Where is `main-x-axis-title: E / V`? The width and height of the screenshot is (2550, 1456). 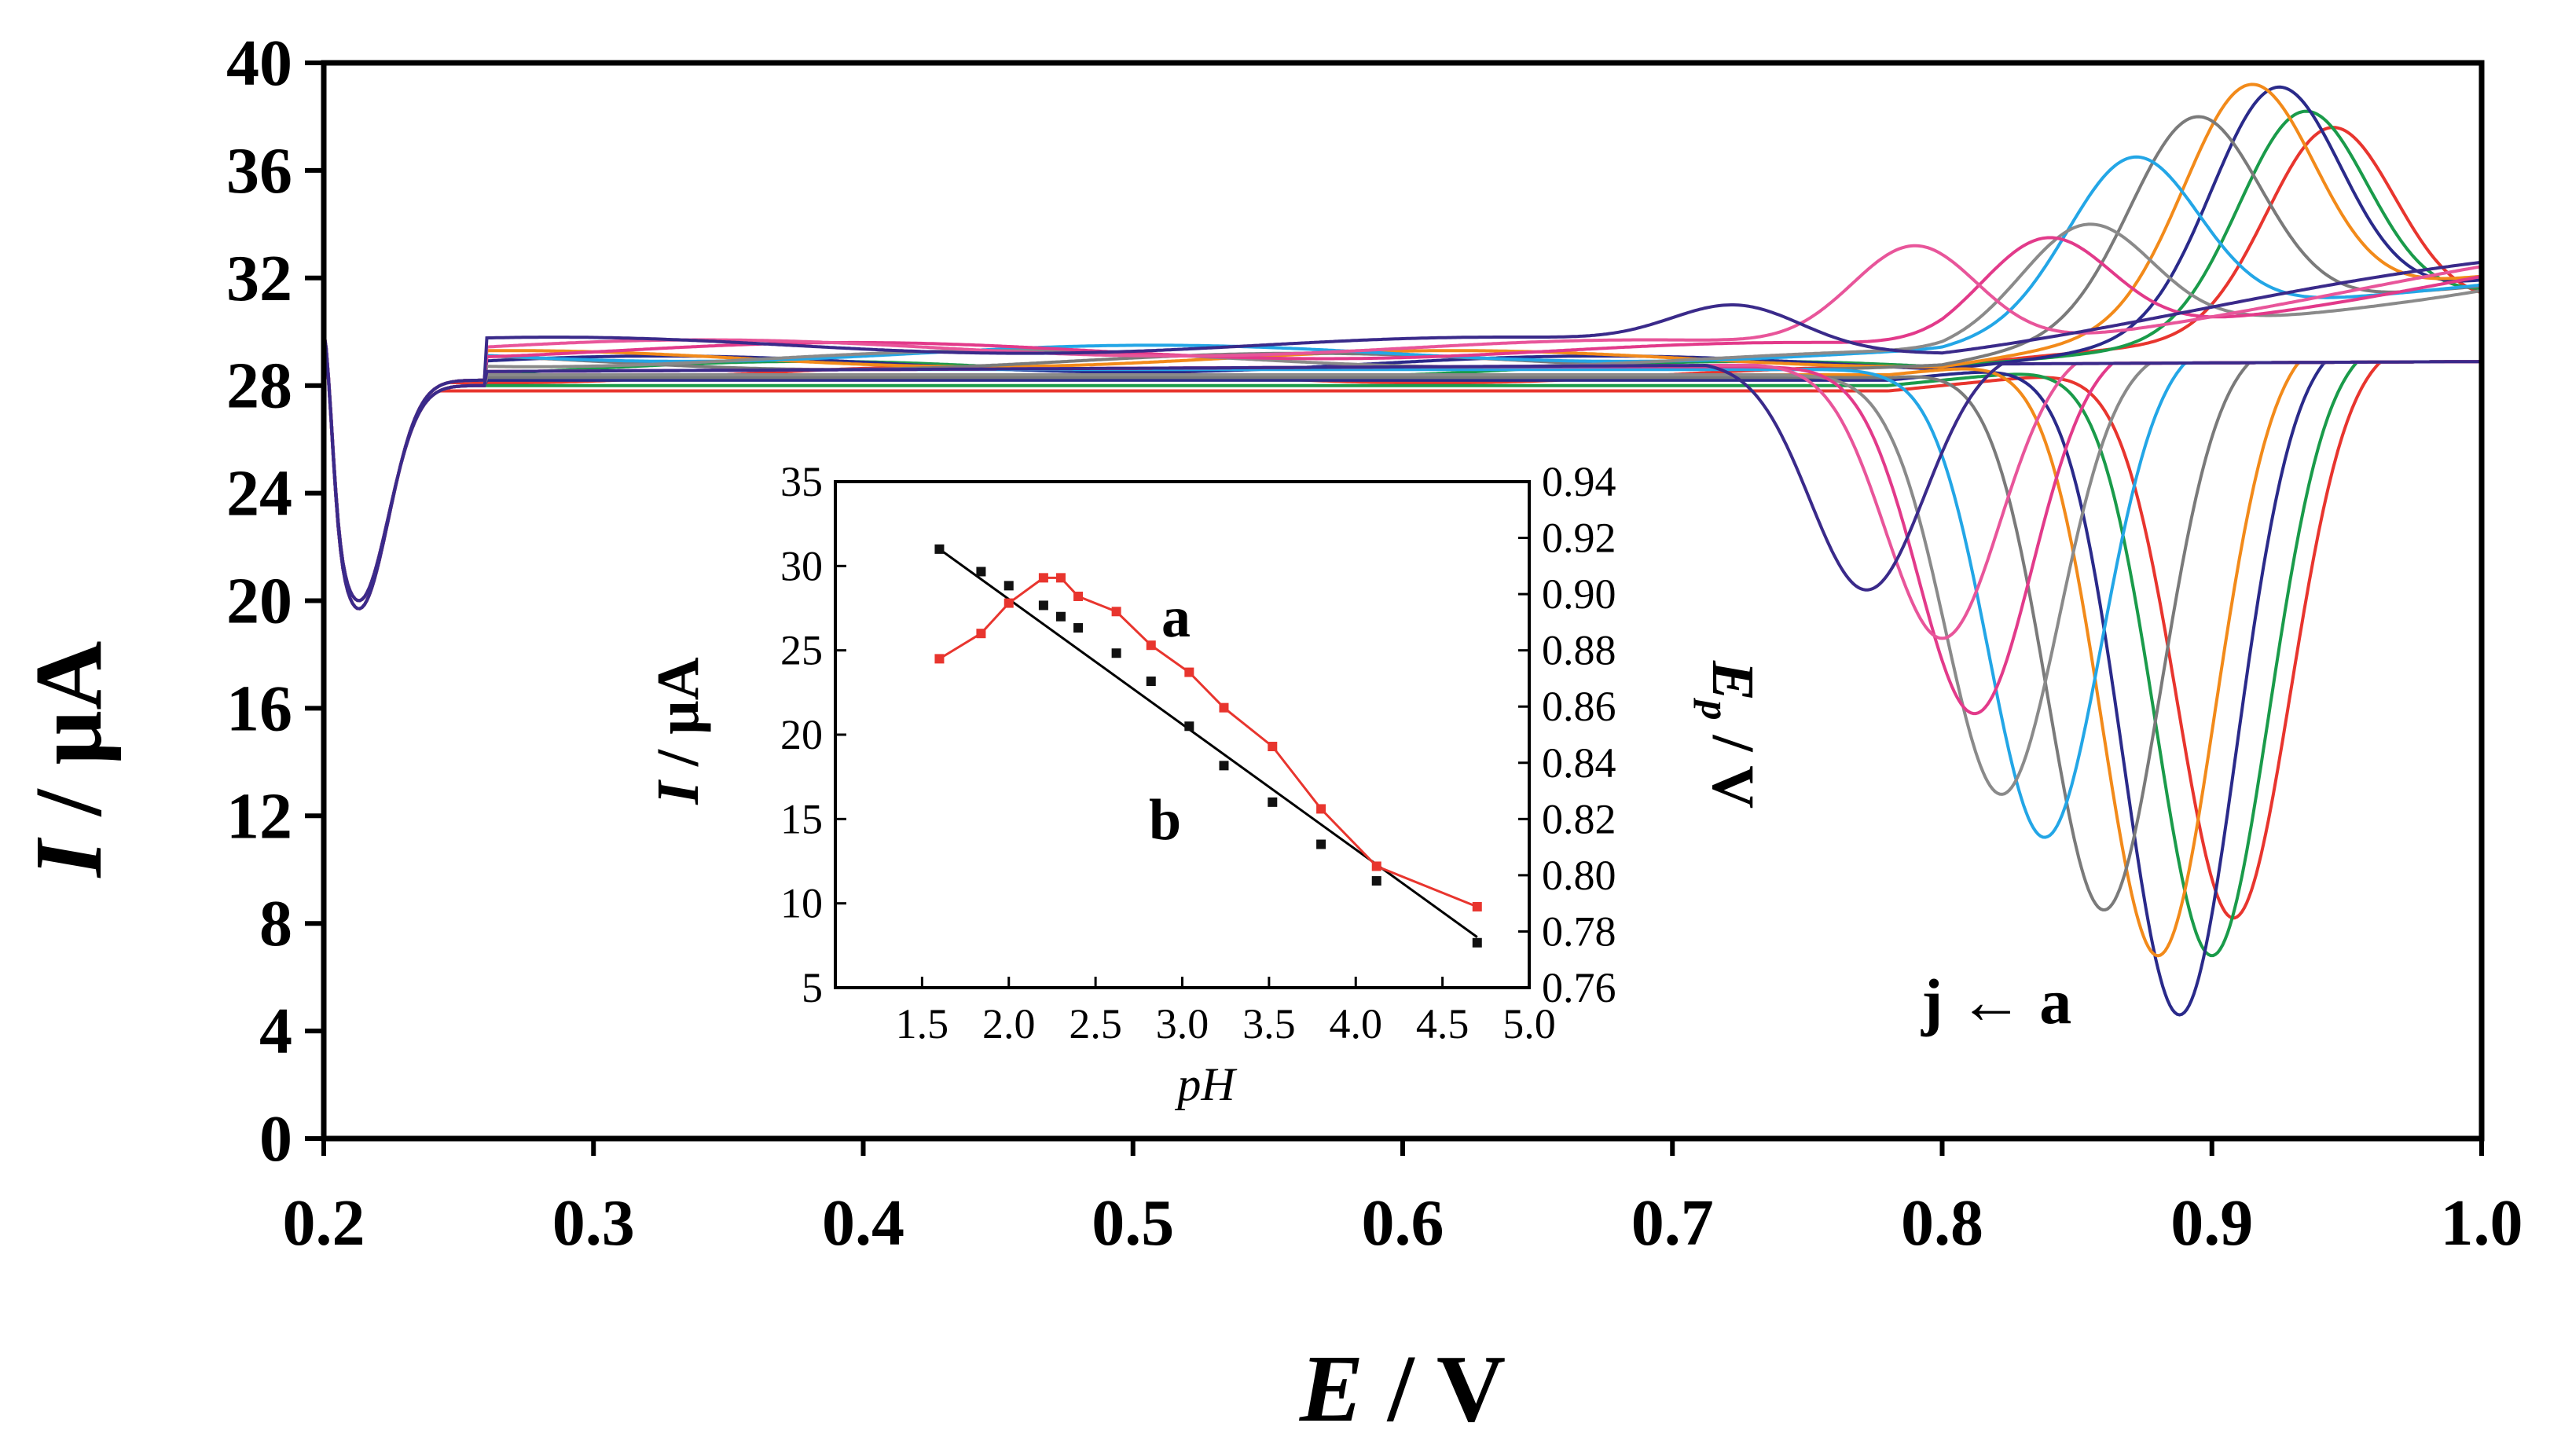 main-x-axis-title: E / V is located at coordinates (1402, 1389).